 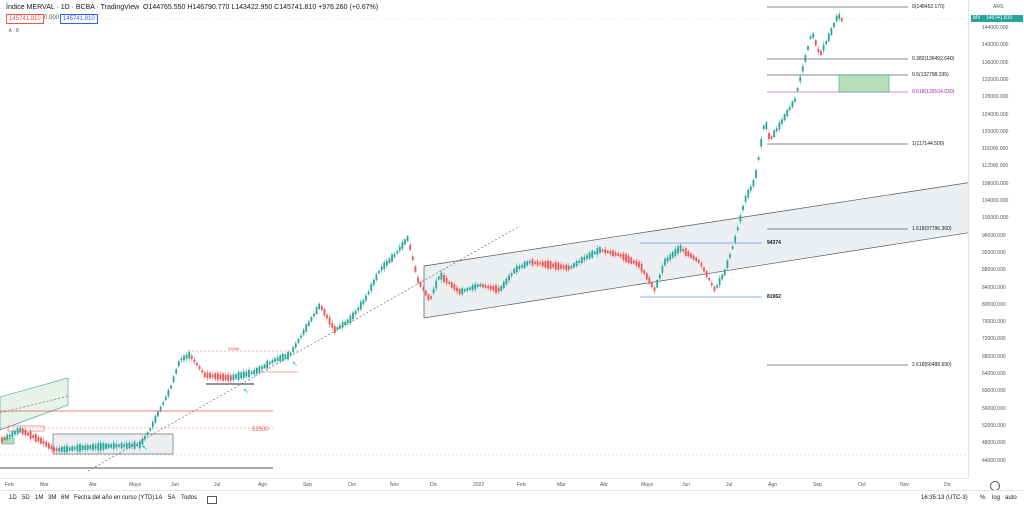 What do you see at coordinates (772, 485) in the screenshot?
I see `time-tick: Ago` at bounding box center [772, 485].